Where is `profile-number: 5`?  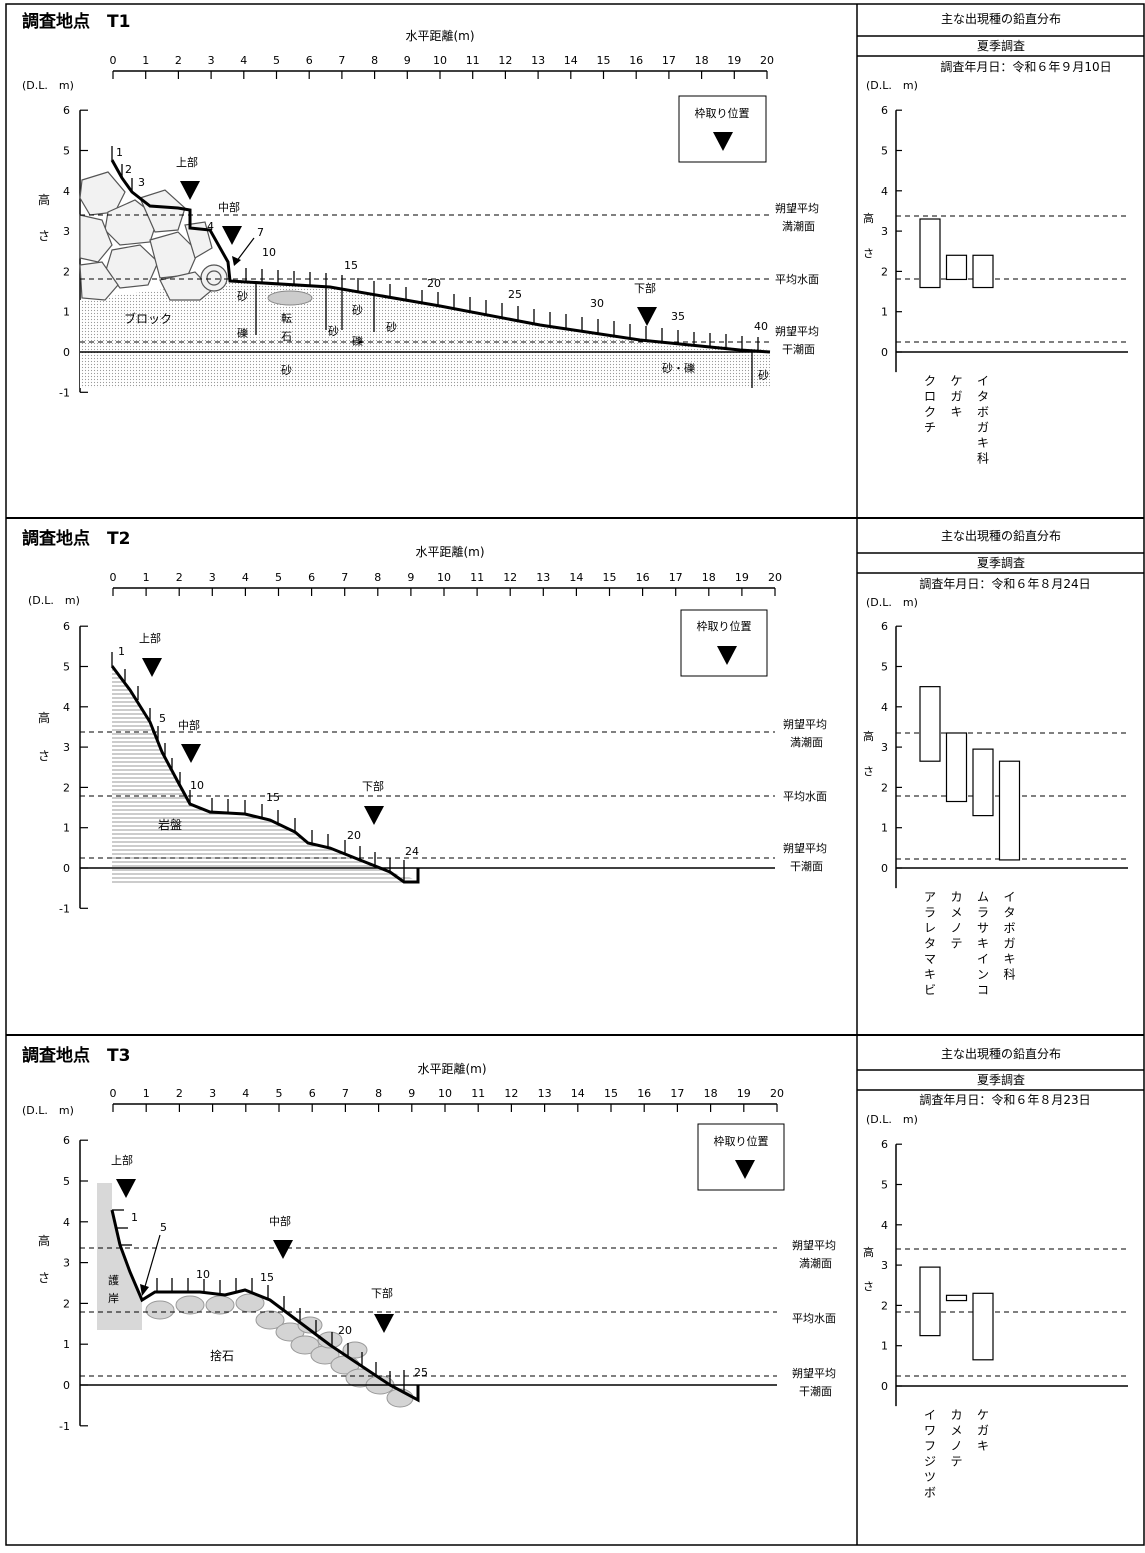 profile-number: 5 is located at coordinates (162, 718).